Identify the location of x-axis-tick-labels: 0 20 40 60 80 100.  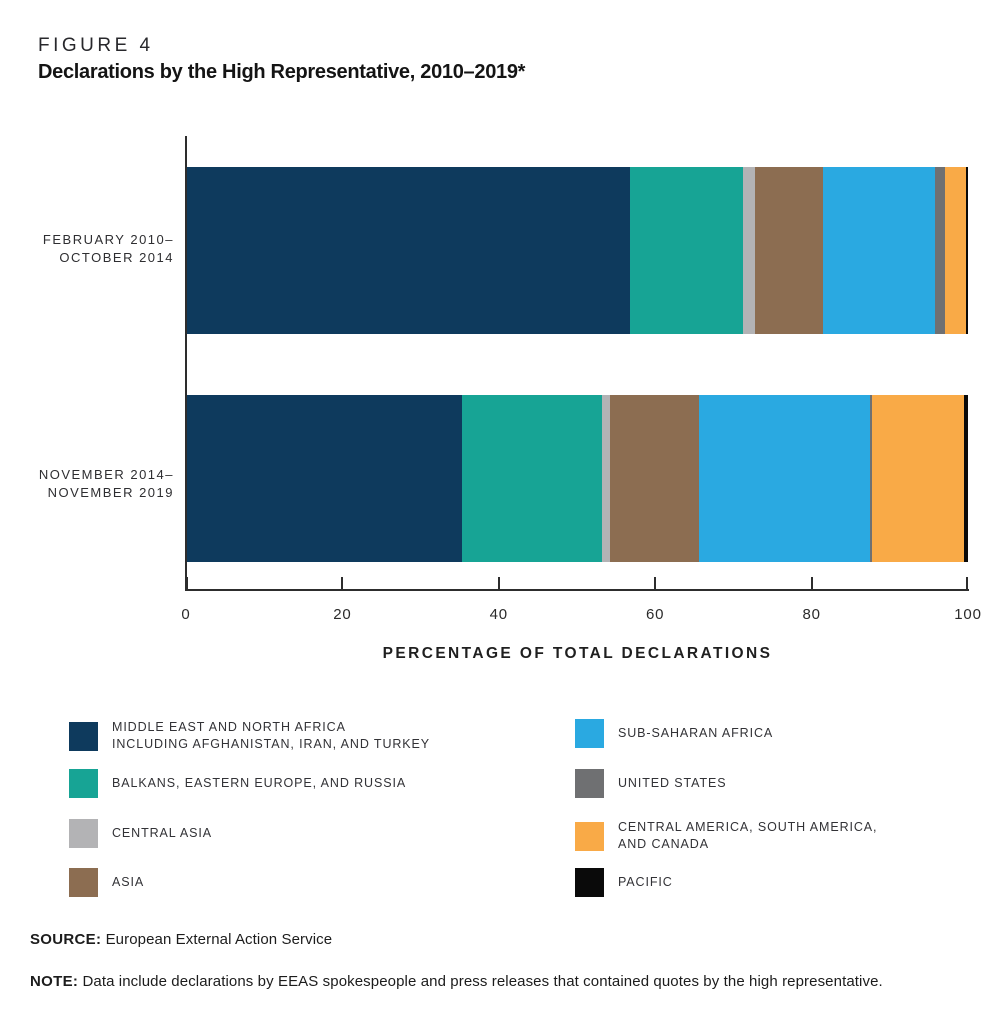
(580, 616).